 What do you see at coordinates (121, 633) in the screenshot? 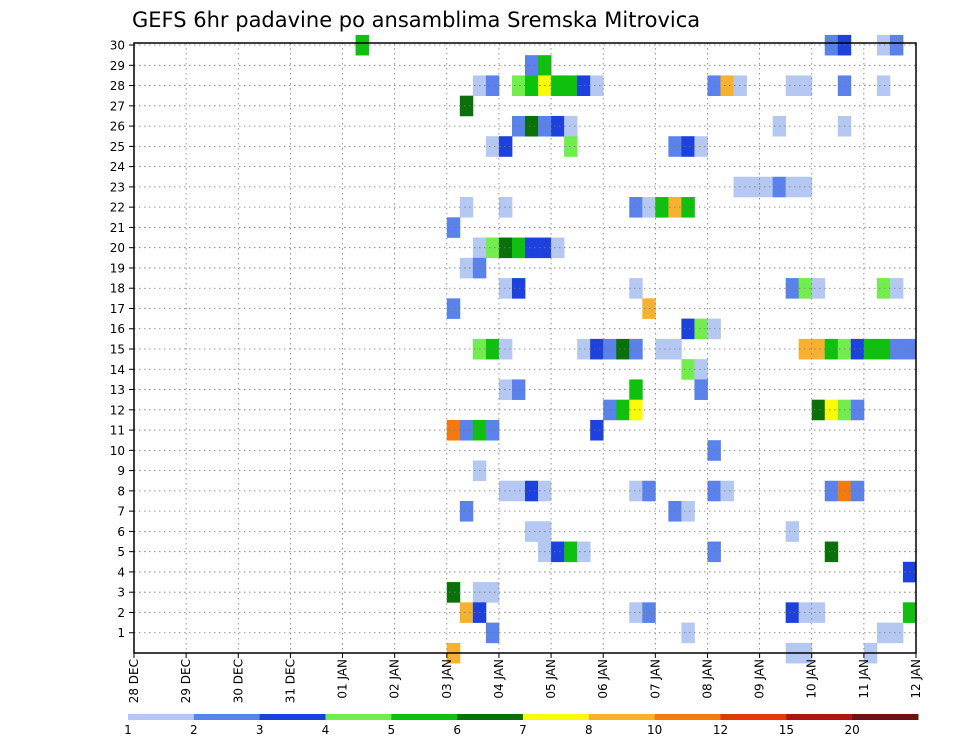
I see `y-tick-label: 1` at bounding box center [121, 633].